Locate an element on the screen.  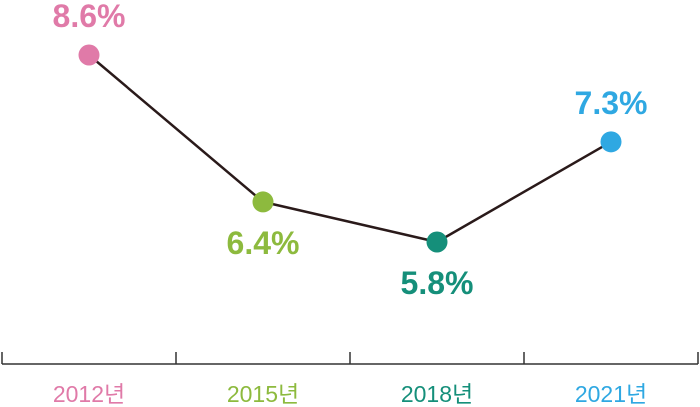
x-tick-label: 2021년 is located at coordinates (611, 394).